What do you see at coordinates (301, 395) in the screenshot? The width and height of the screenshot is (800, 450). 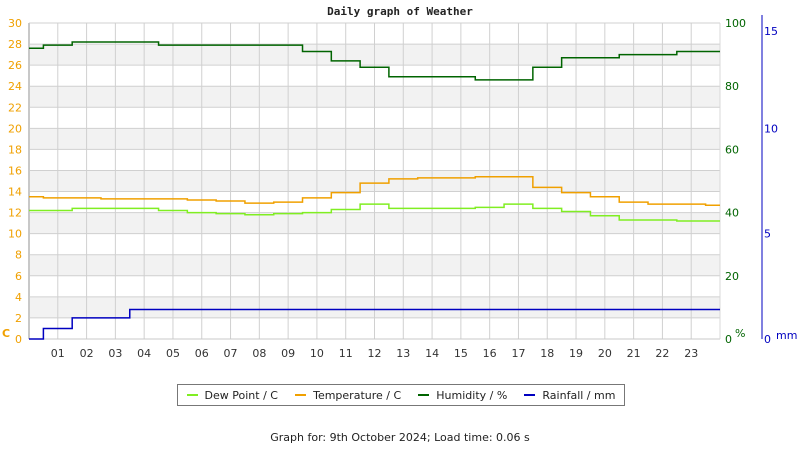 I see `legend-swatch-temperature` at bounding box center [301, 395].